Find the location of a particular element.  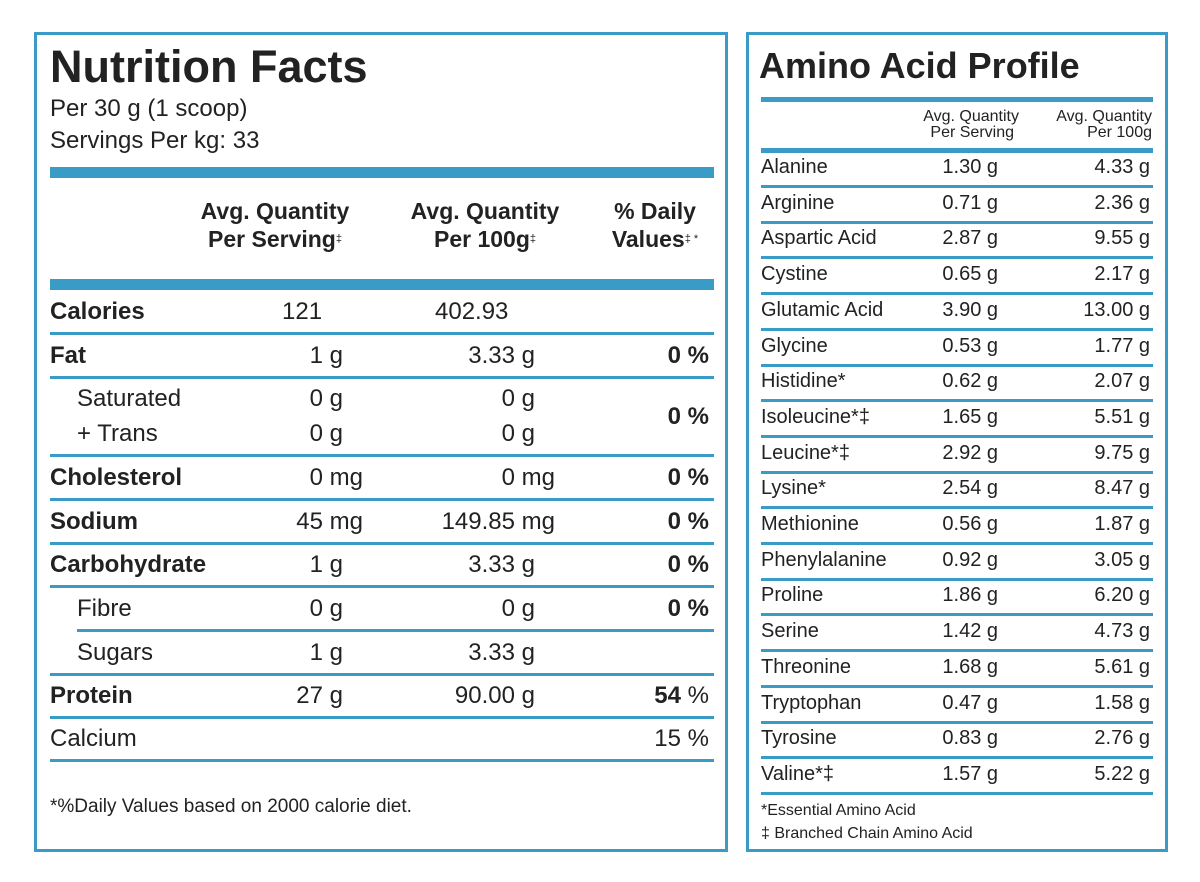

amino-serving: 1.30 g is located at coordinates (970, 167).